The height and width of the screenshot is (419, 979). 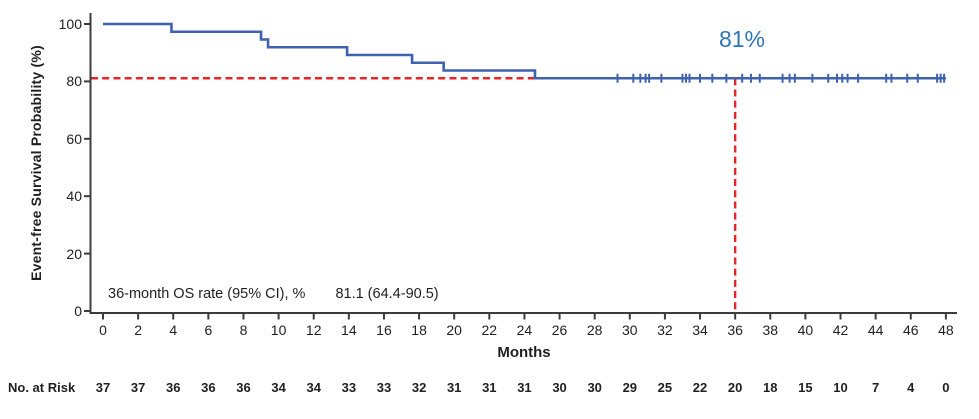 What do you see at coordinates (524, 330) in the screenshot?
I see `x-tick-label: 24` at bounding box center [524, 330].